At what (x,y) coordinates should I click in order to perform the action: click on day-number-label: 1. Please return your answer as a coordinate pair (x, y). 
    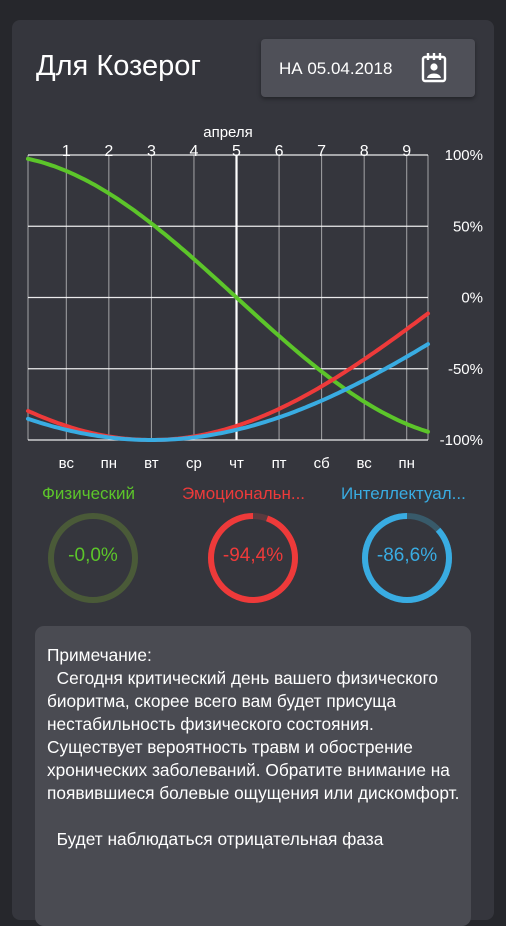
    Looking at the image, I should click on (66, 151).